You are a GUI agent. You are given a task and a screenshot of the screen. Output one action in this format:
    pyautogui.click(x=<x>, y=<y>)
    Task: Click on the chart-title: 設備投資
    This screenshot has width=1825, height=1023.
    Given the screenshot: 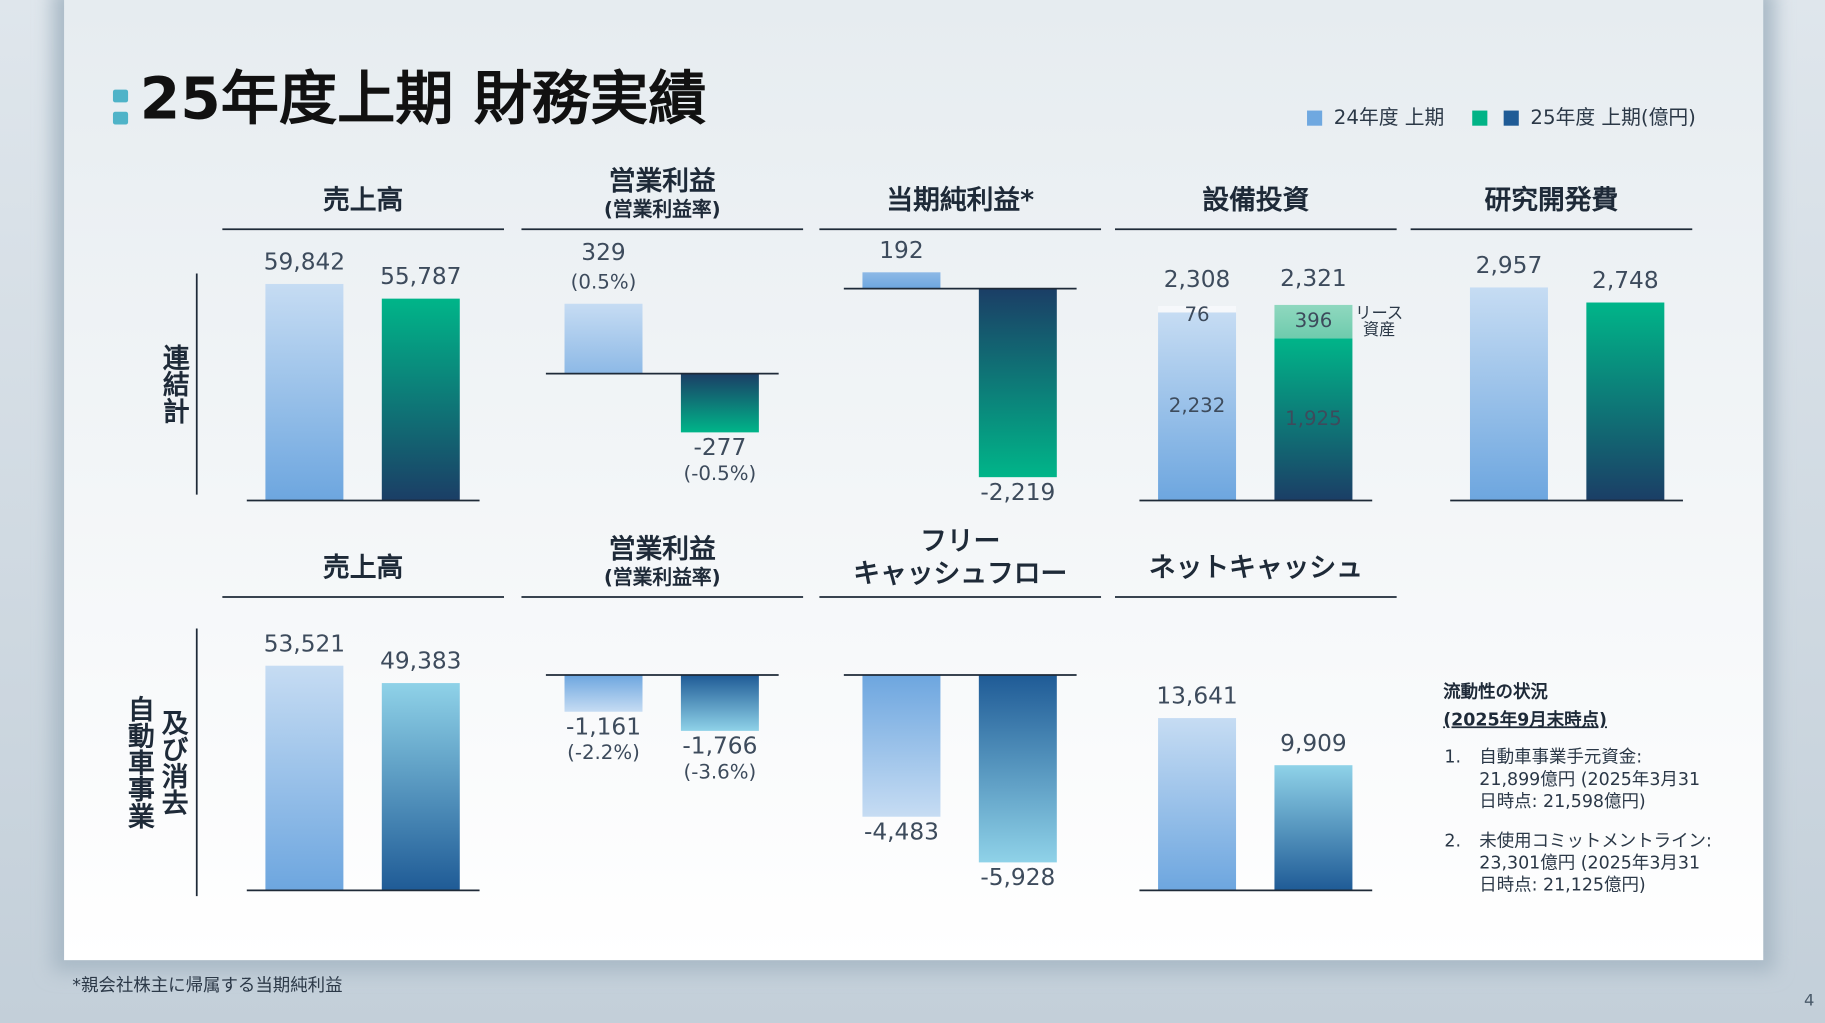 What is the action you would take?
    pyautogui.click(x=1255, y=200)
    